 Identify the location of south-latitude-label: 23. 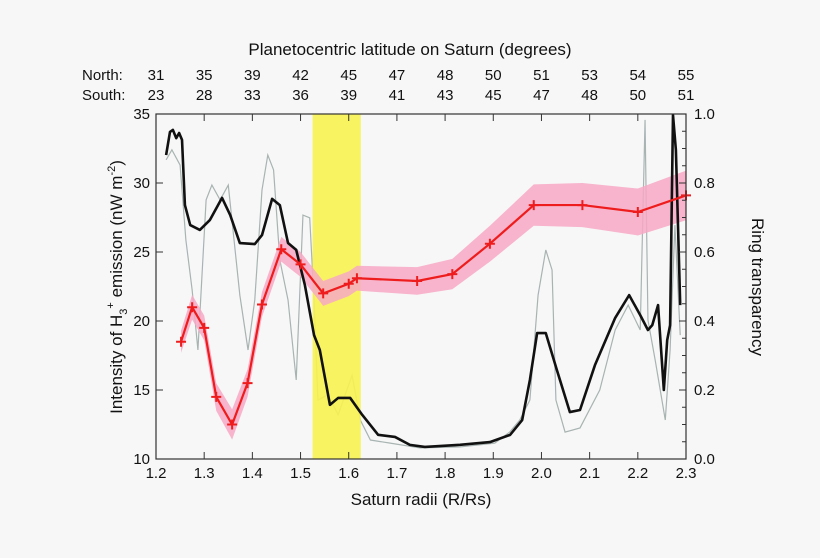
(156, 95).